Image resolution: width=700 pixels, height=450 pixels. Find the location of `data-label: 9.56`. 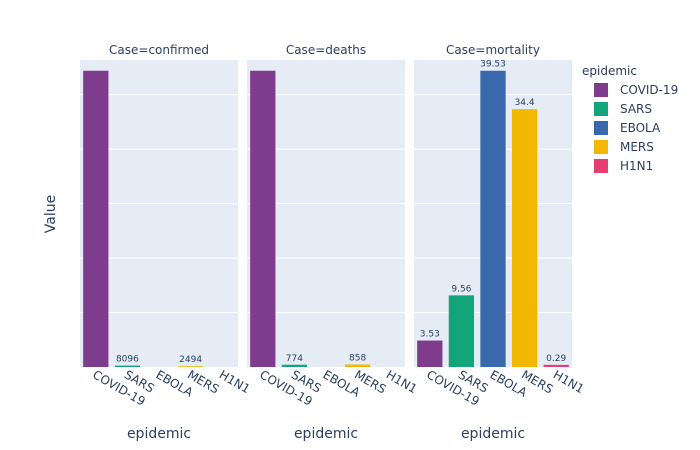

data-label: 9.56 is located at coordinates (461, 289).